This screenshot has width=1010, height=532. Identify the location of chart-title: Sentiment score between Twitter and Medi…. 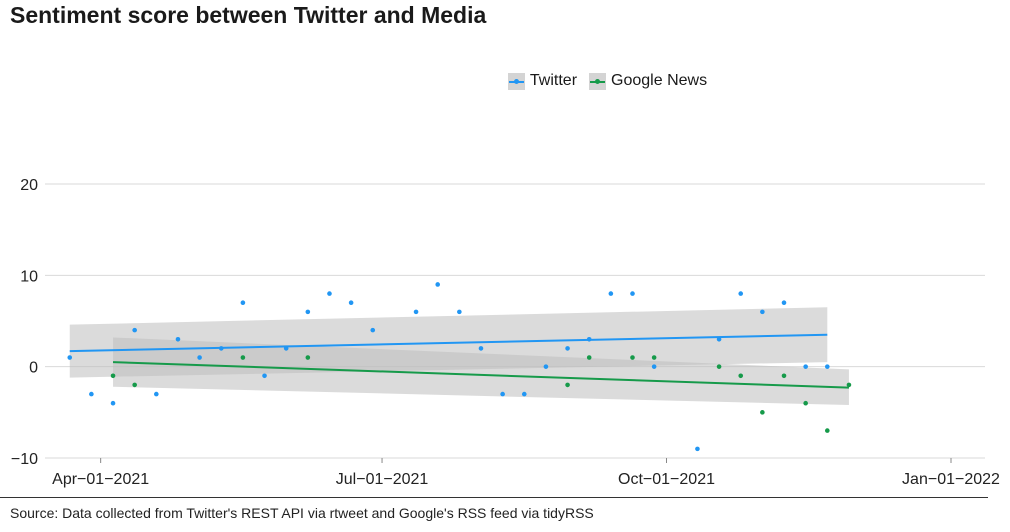
(248, 15).